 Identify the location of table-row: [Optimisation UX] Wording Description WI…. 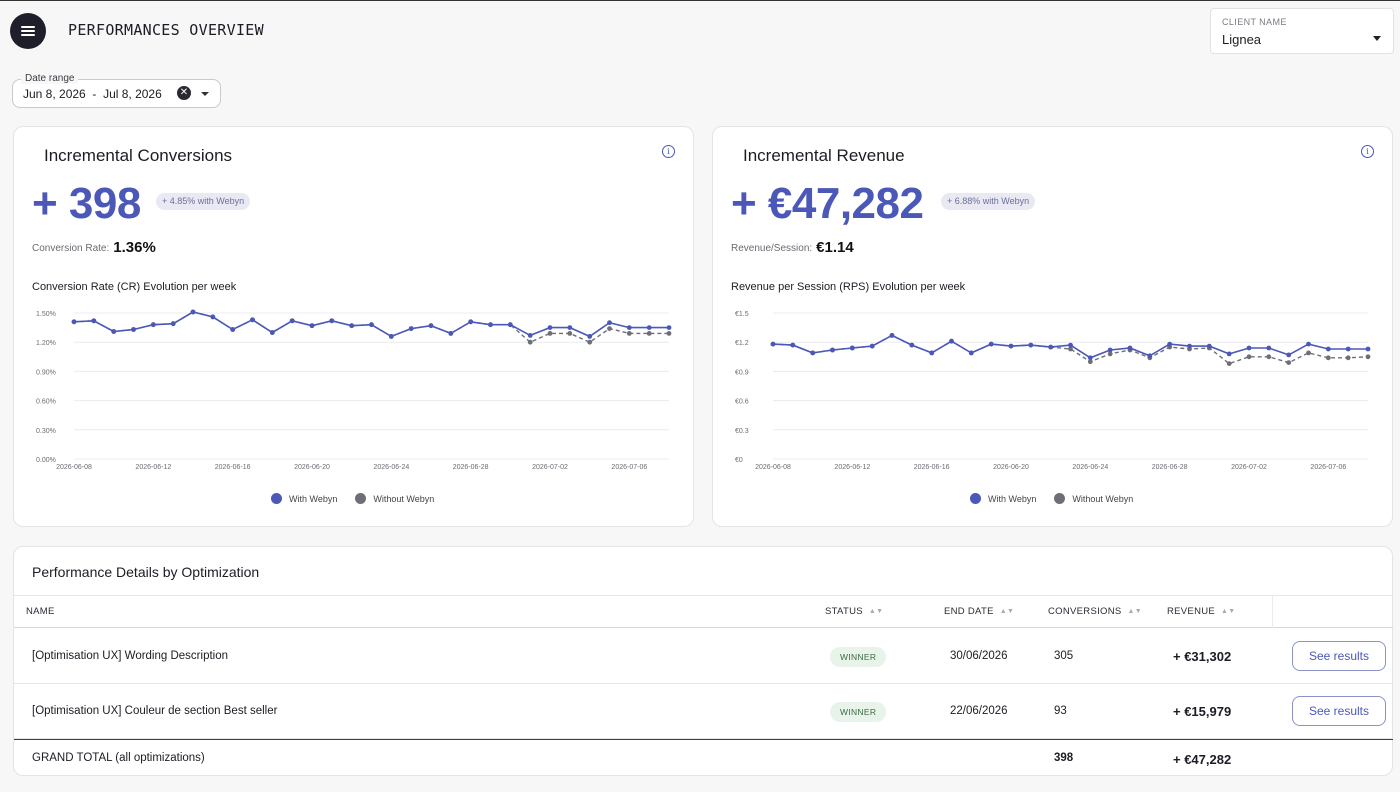
(703, 656).